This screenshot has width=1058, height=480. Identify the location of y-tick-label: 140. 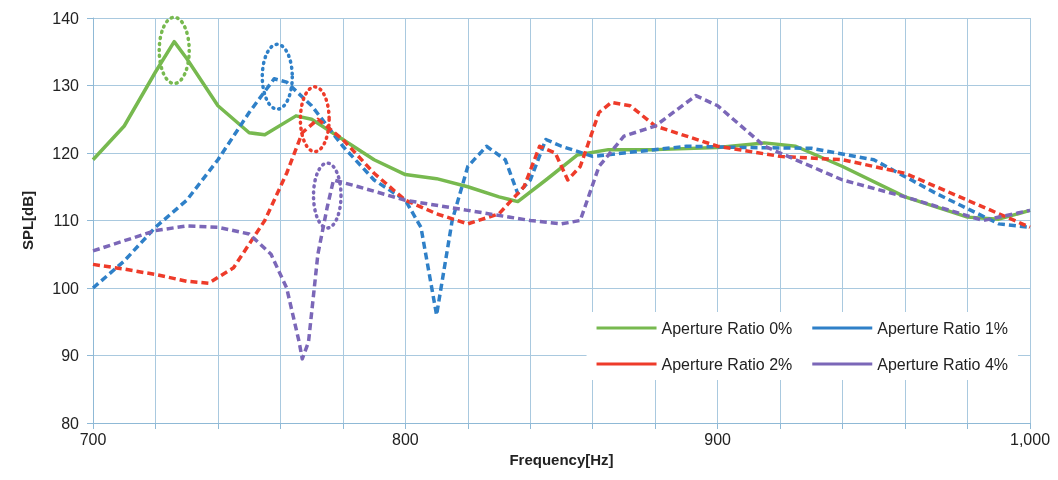
(66, 18).